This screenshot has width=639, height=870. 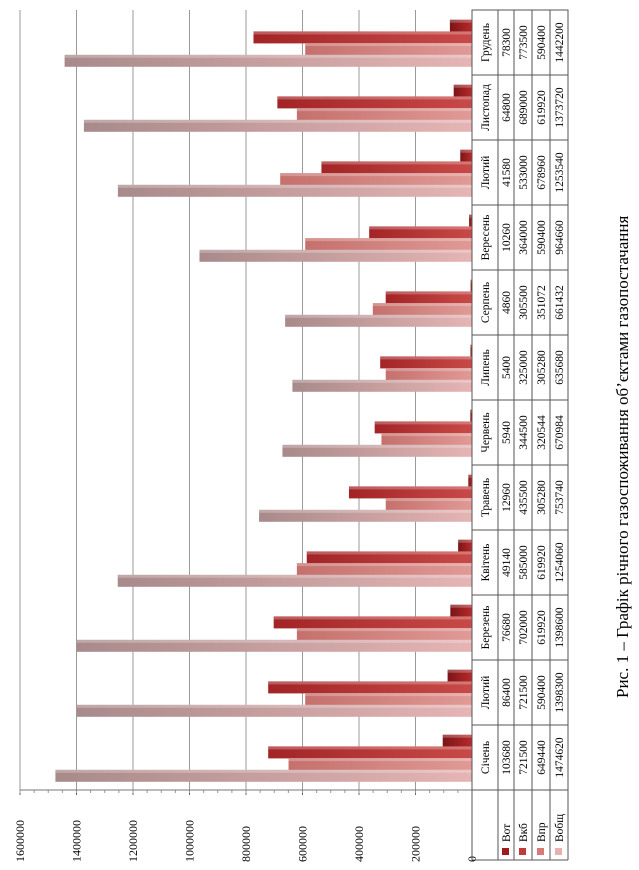 I want to click on y-tick-label: 1600000, so click(x=20, y=841).